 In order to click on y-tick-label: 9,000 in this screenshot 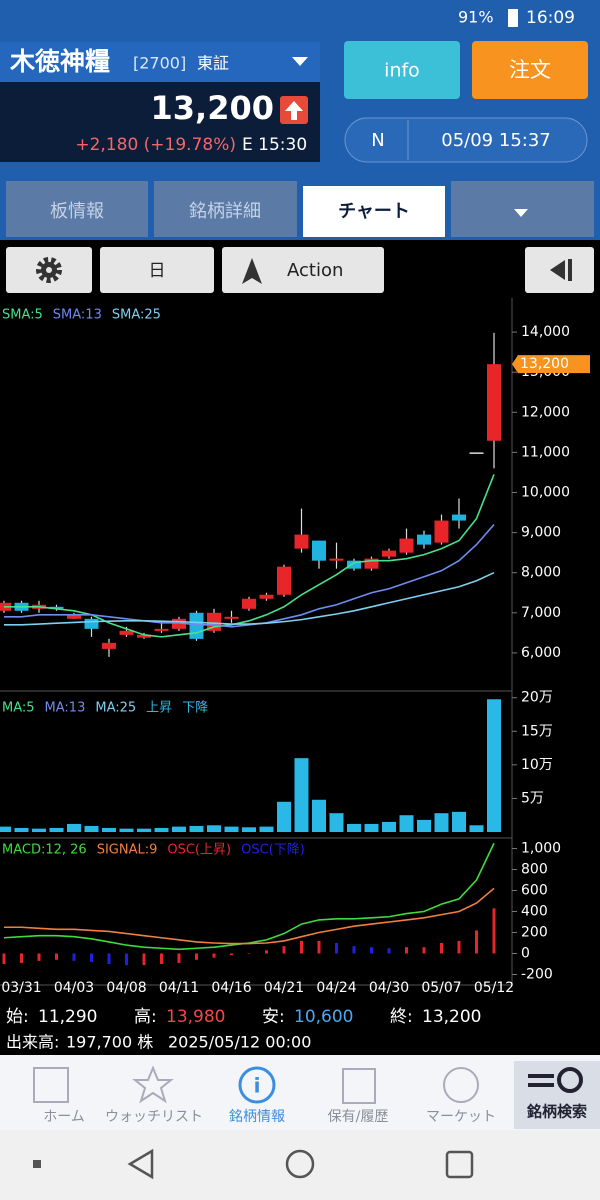, I will do `click(541, 533)`.